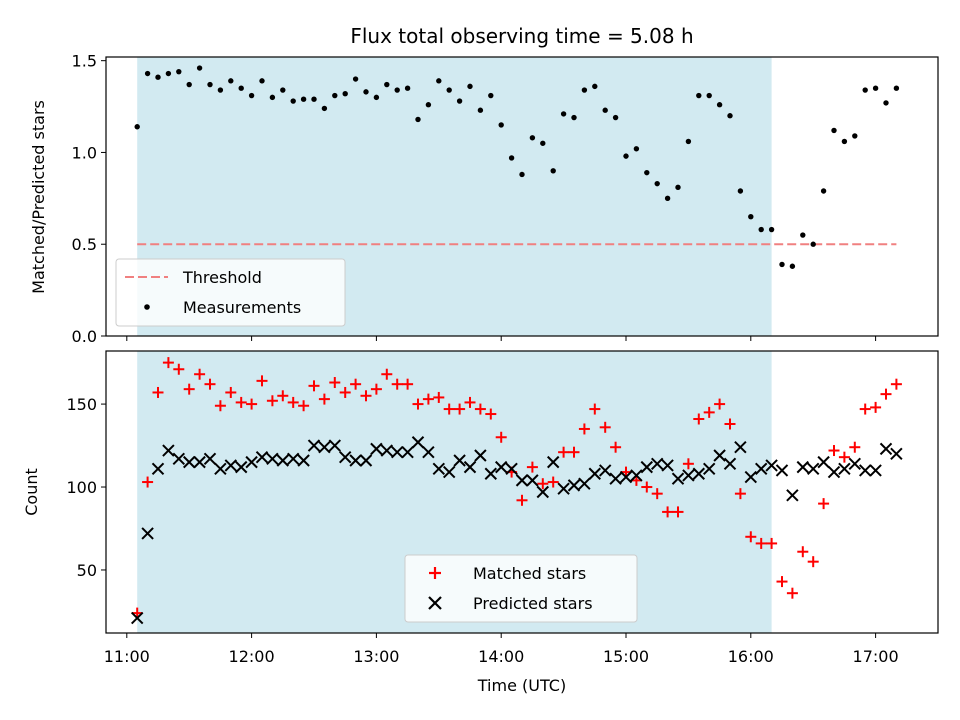 The image size is (960, 720). I want to click on legend-threshold-label: Threshold, so click(222, 277).